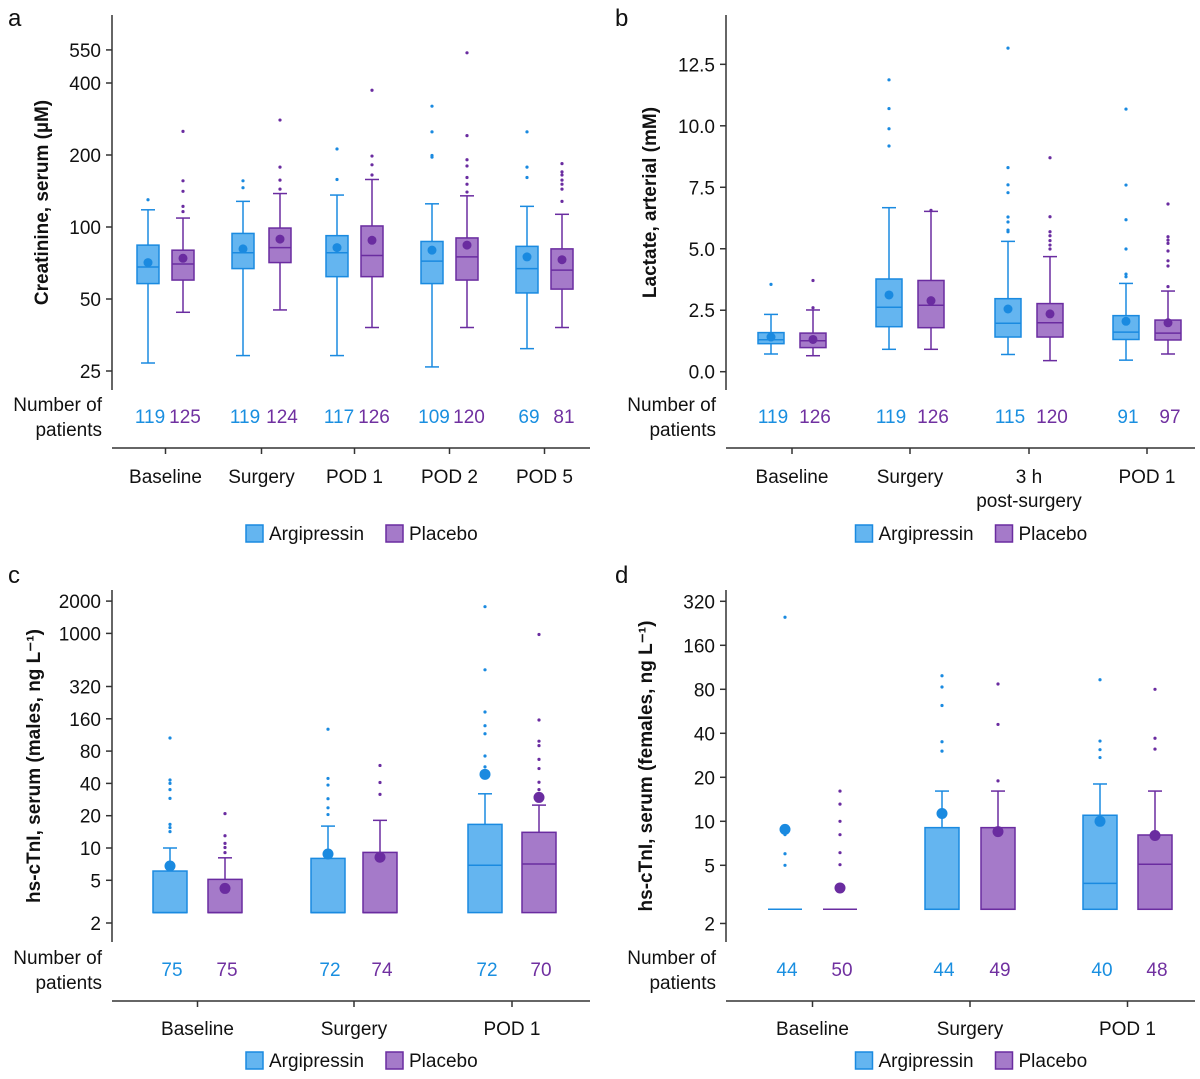  Describe the element at coordinates (1101, 970) in the screenshot. I see `patient-count: 40` at that location.